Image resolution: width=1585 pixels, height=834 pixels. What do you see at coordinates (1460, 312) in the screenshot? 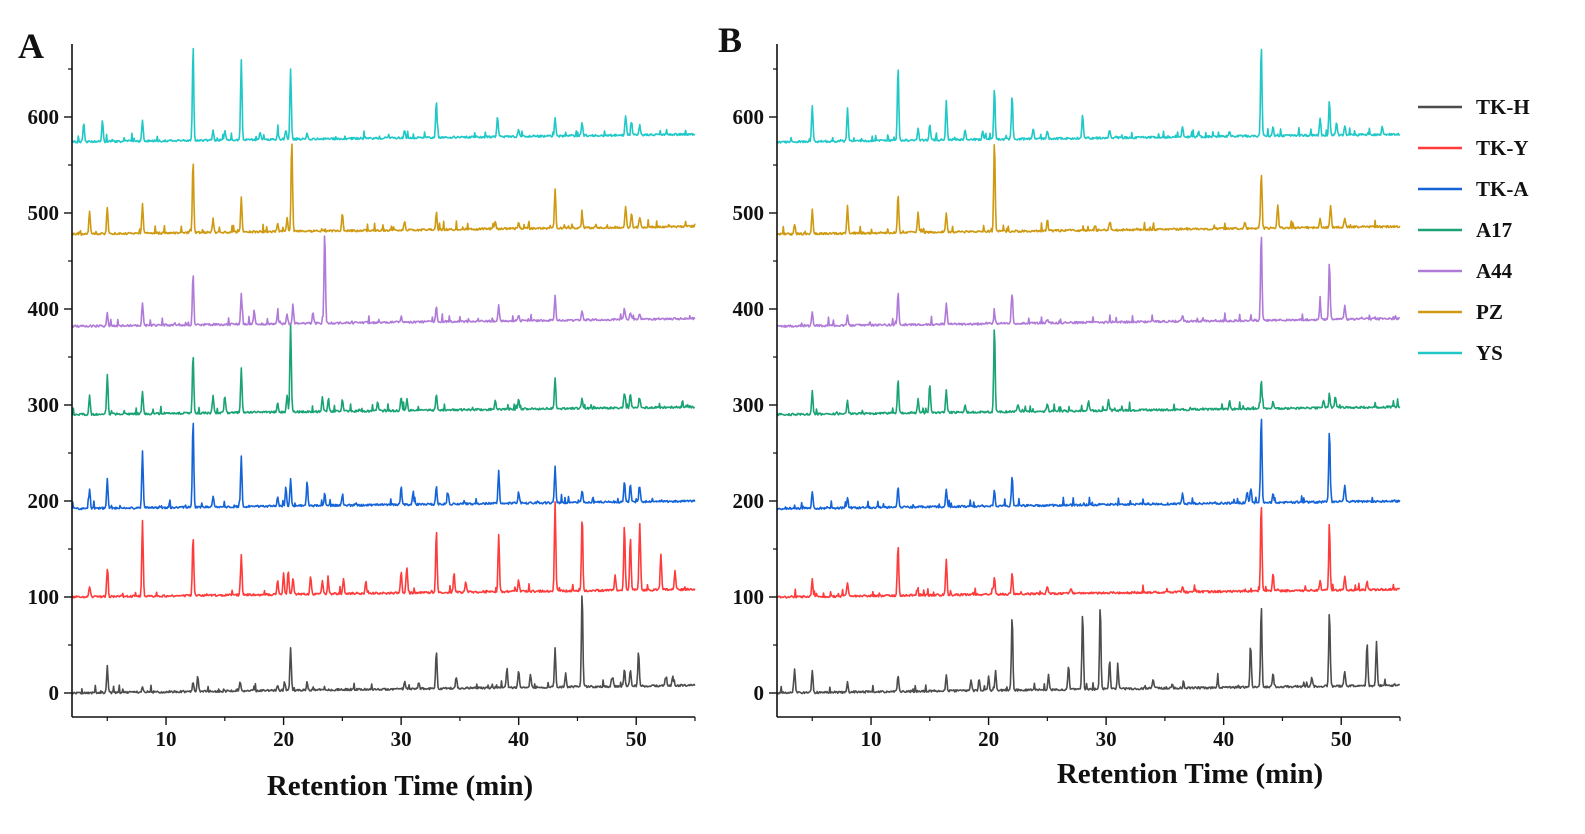
I see `legend-item-pz: PZ` at bounding box center [1460, 312].